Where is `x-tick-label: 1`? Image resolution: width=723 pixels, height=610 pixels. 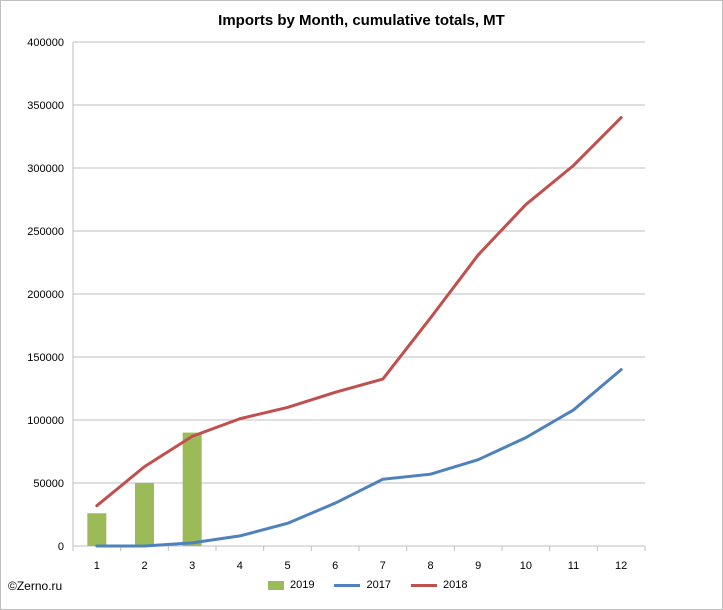
x-tick-label: 1 is located at coordinates (97, 566).